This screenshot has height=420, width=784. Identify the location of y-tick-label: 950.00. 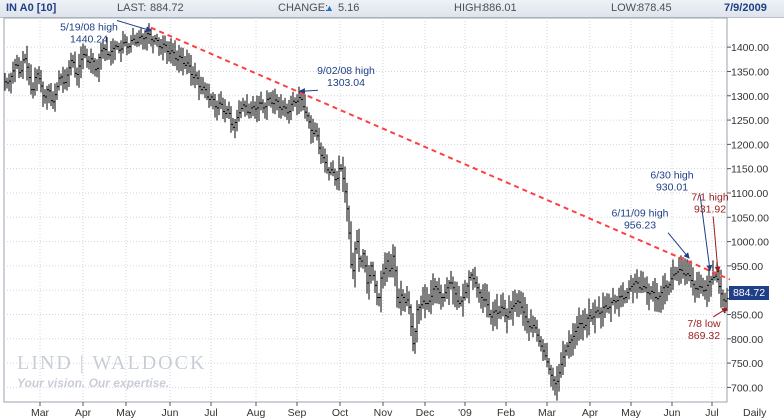
(747, 267).